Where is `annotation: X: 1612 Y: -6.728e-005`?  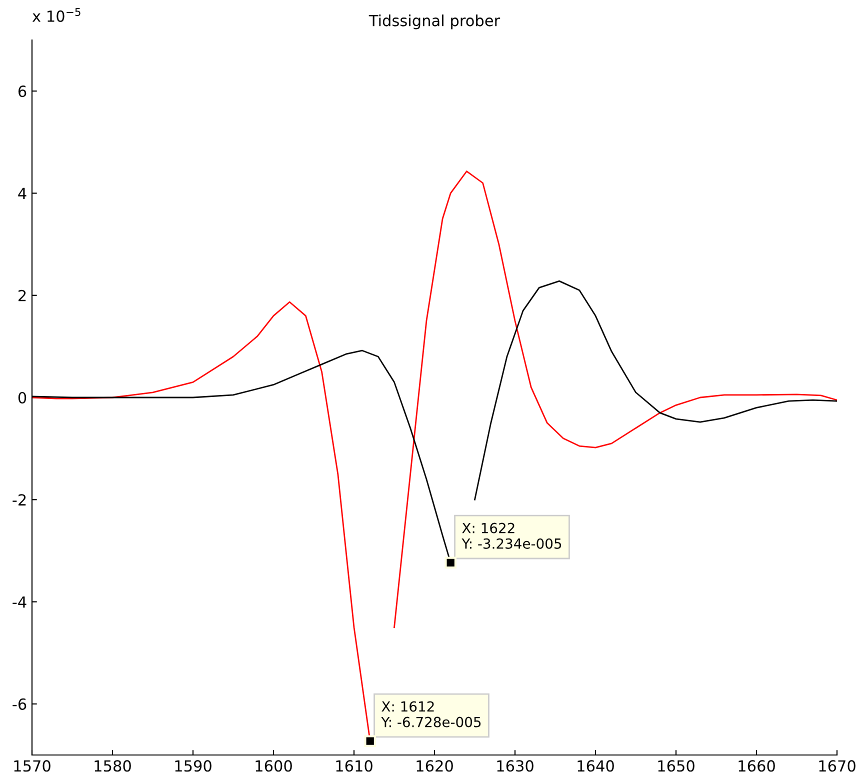 annotation: X: 1612 Y: -6.728e-005 is located at coordinates (431, 714).